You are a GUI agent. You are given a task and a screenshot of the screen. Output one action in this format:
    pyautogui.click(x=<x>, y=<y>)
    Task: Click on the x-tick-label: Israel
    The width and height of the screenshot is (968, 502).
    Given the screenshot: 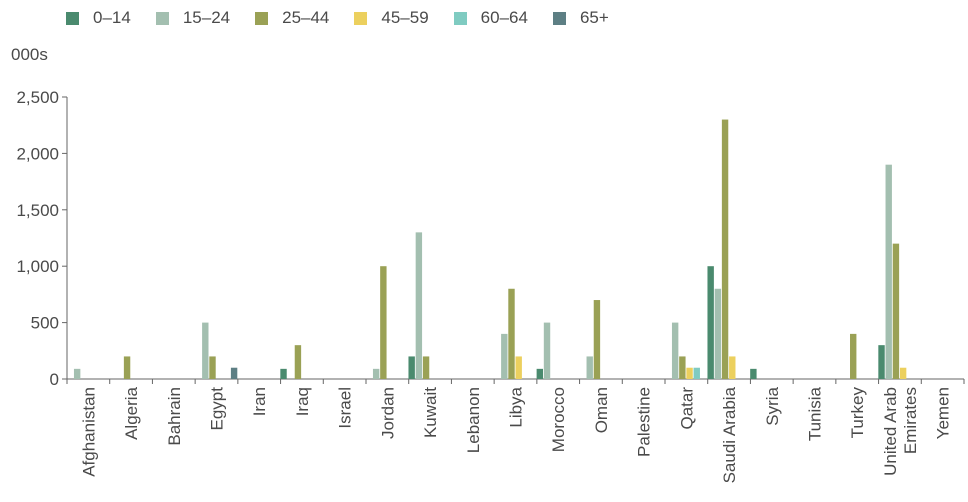 What is the action you would take?
    pyautogui.click(x=345, y=408)
    